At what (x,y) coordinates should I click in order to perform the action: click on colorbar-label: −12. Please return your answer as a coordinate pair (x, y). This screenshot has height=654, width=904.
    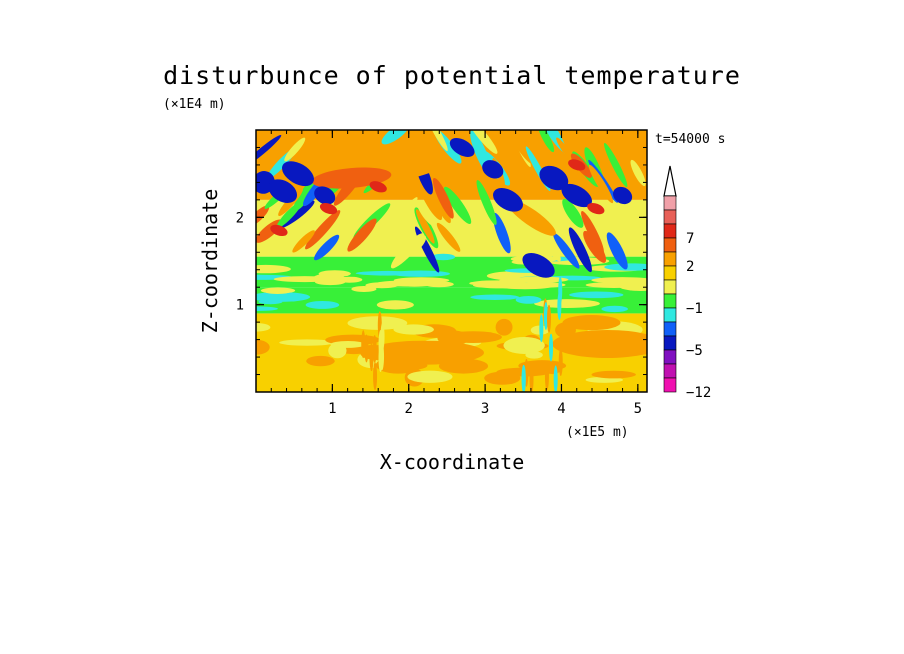
    Looking at the image, I should click on (698, 393).